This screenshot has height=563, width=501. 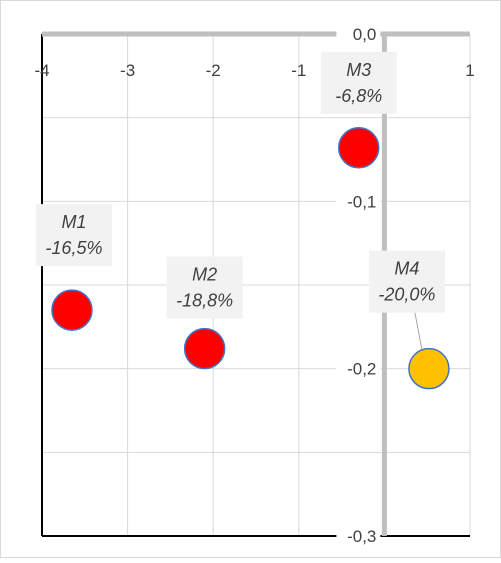 What do you see at coordinates (358, 70) in the screenshot?
I see `data-label-name: M3` at bounding box center [358, 70].